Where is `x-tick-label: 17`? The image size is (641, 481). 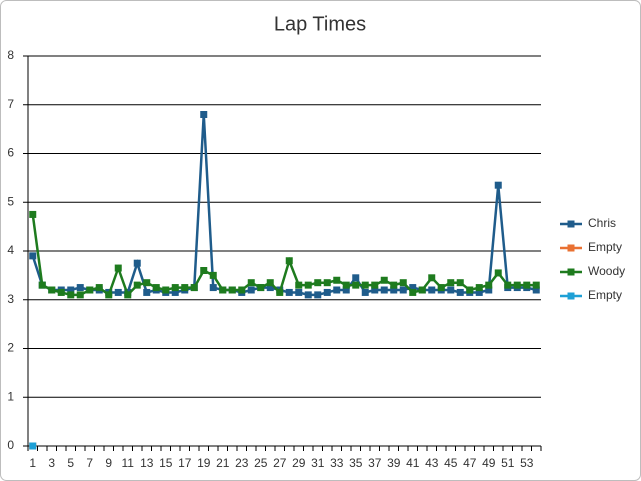 x-tick-label: 17 is located at coordinates (185, 463).